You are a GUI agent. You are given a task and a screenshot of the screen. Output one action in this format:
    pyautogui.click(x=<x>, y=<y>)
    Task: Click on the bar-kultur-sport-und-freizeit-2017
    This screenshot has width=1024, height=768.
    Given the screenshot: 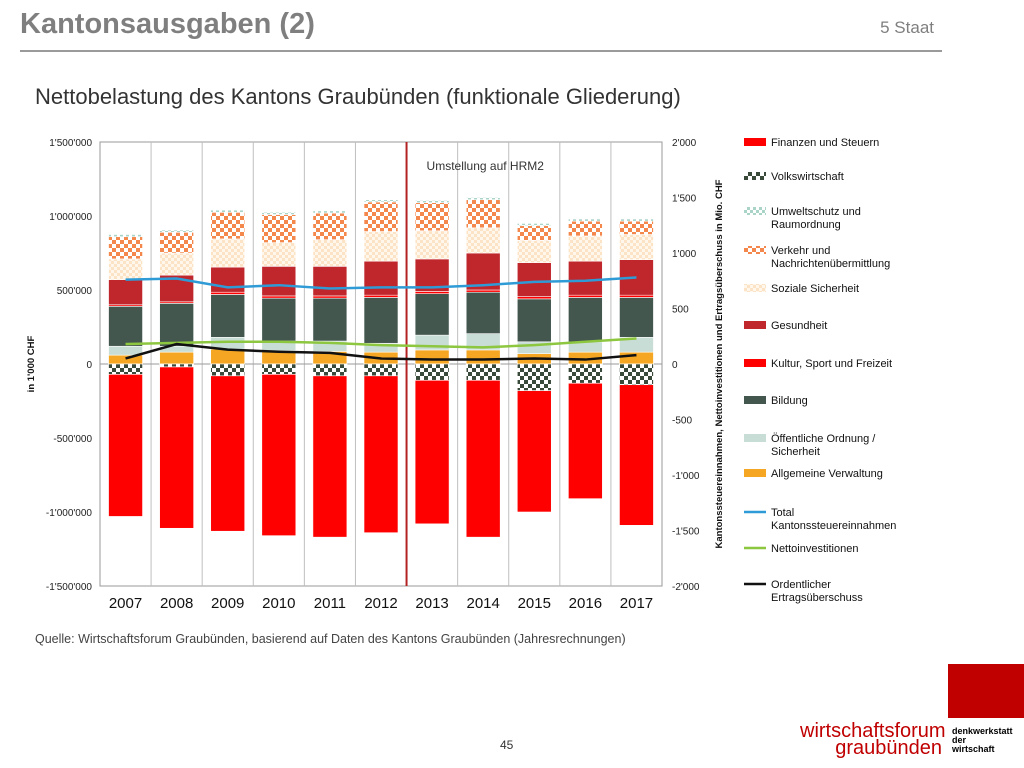 What is the action you would take?
    pyautogui.click(x=636, y=296)
    